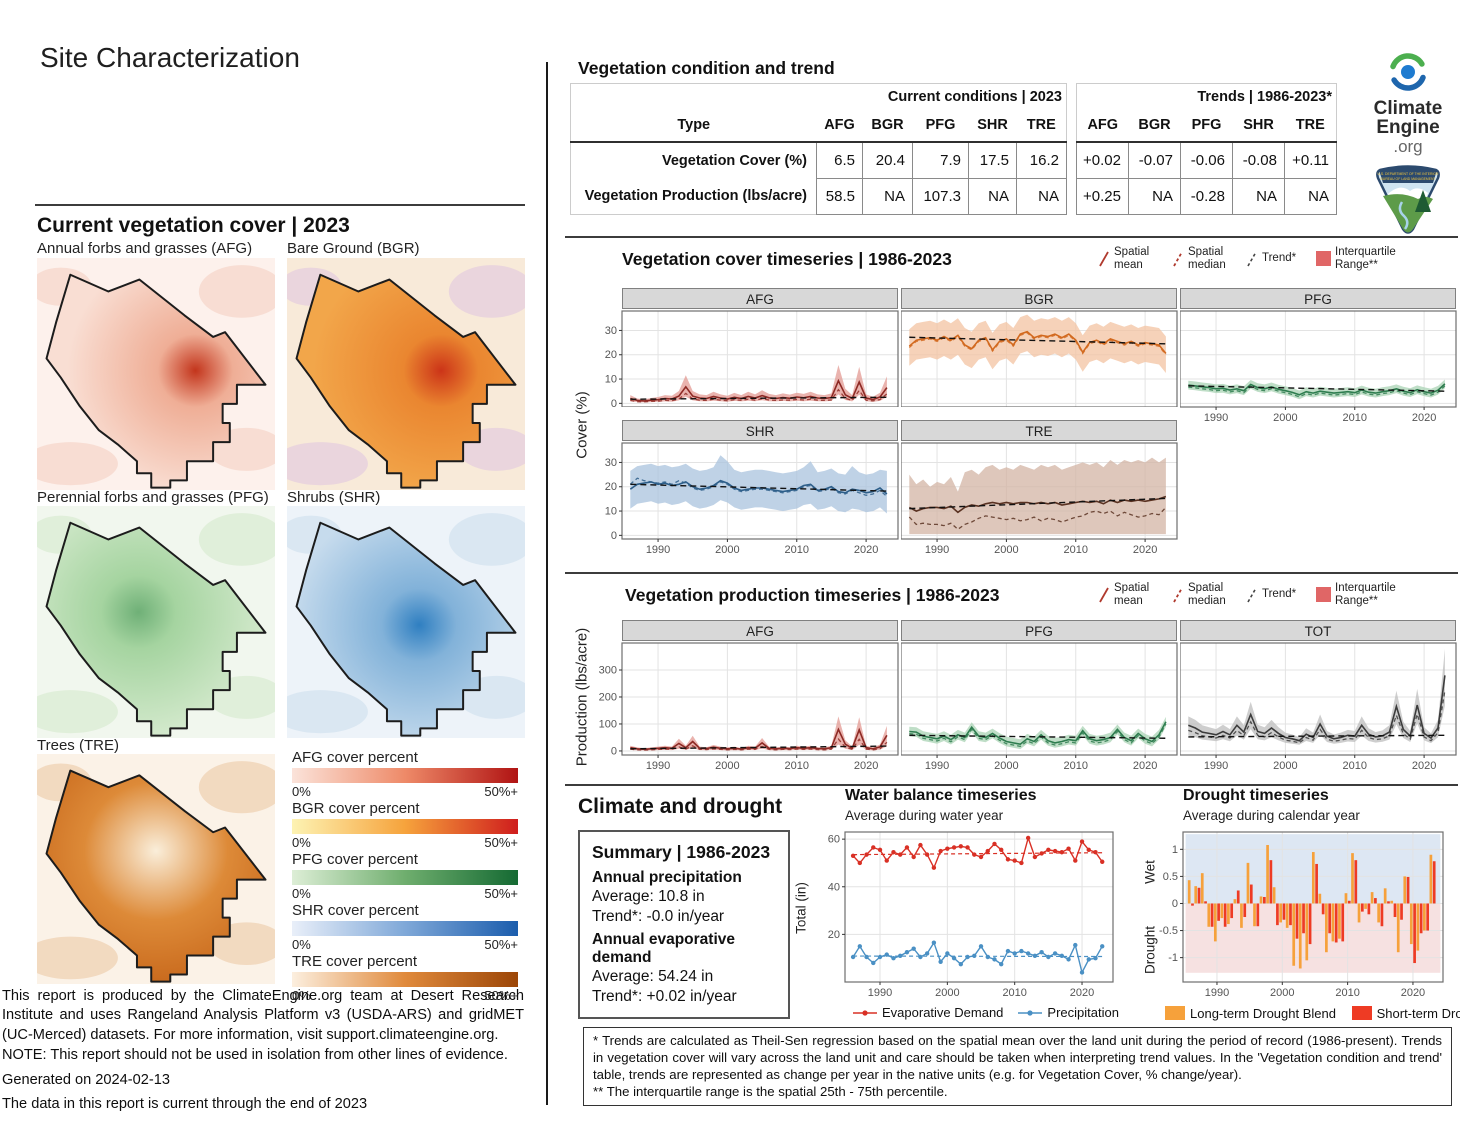  Describe the element at coordinates (1154, 196) in the screenshot. I see `cell-trend-prod-bgr: NA` at that location.